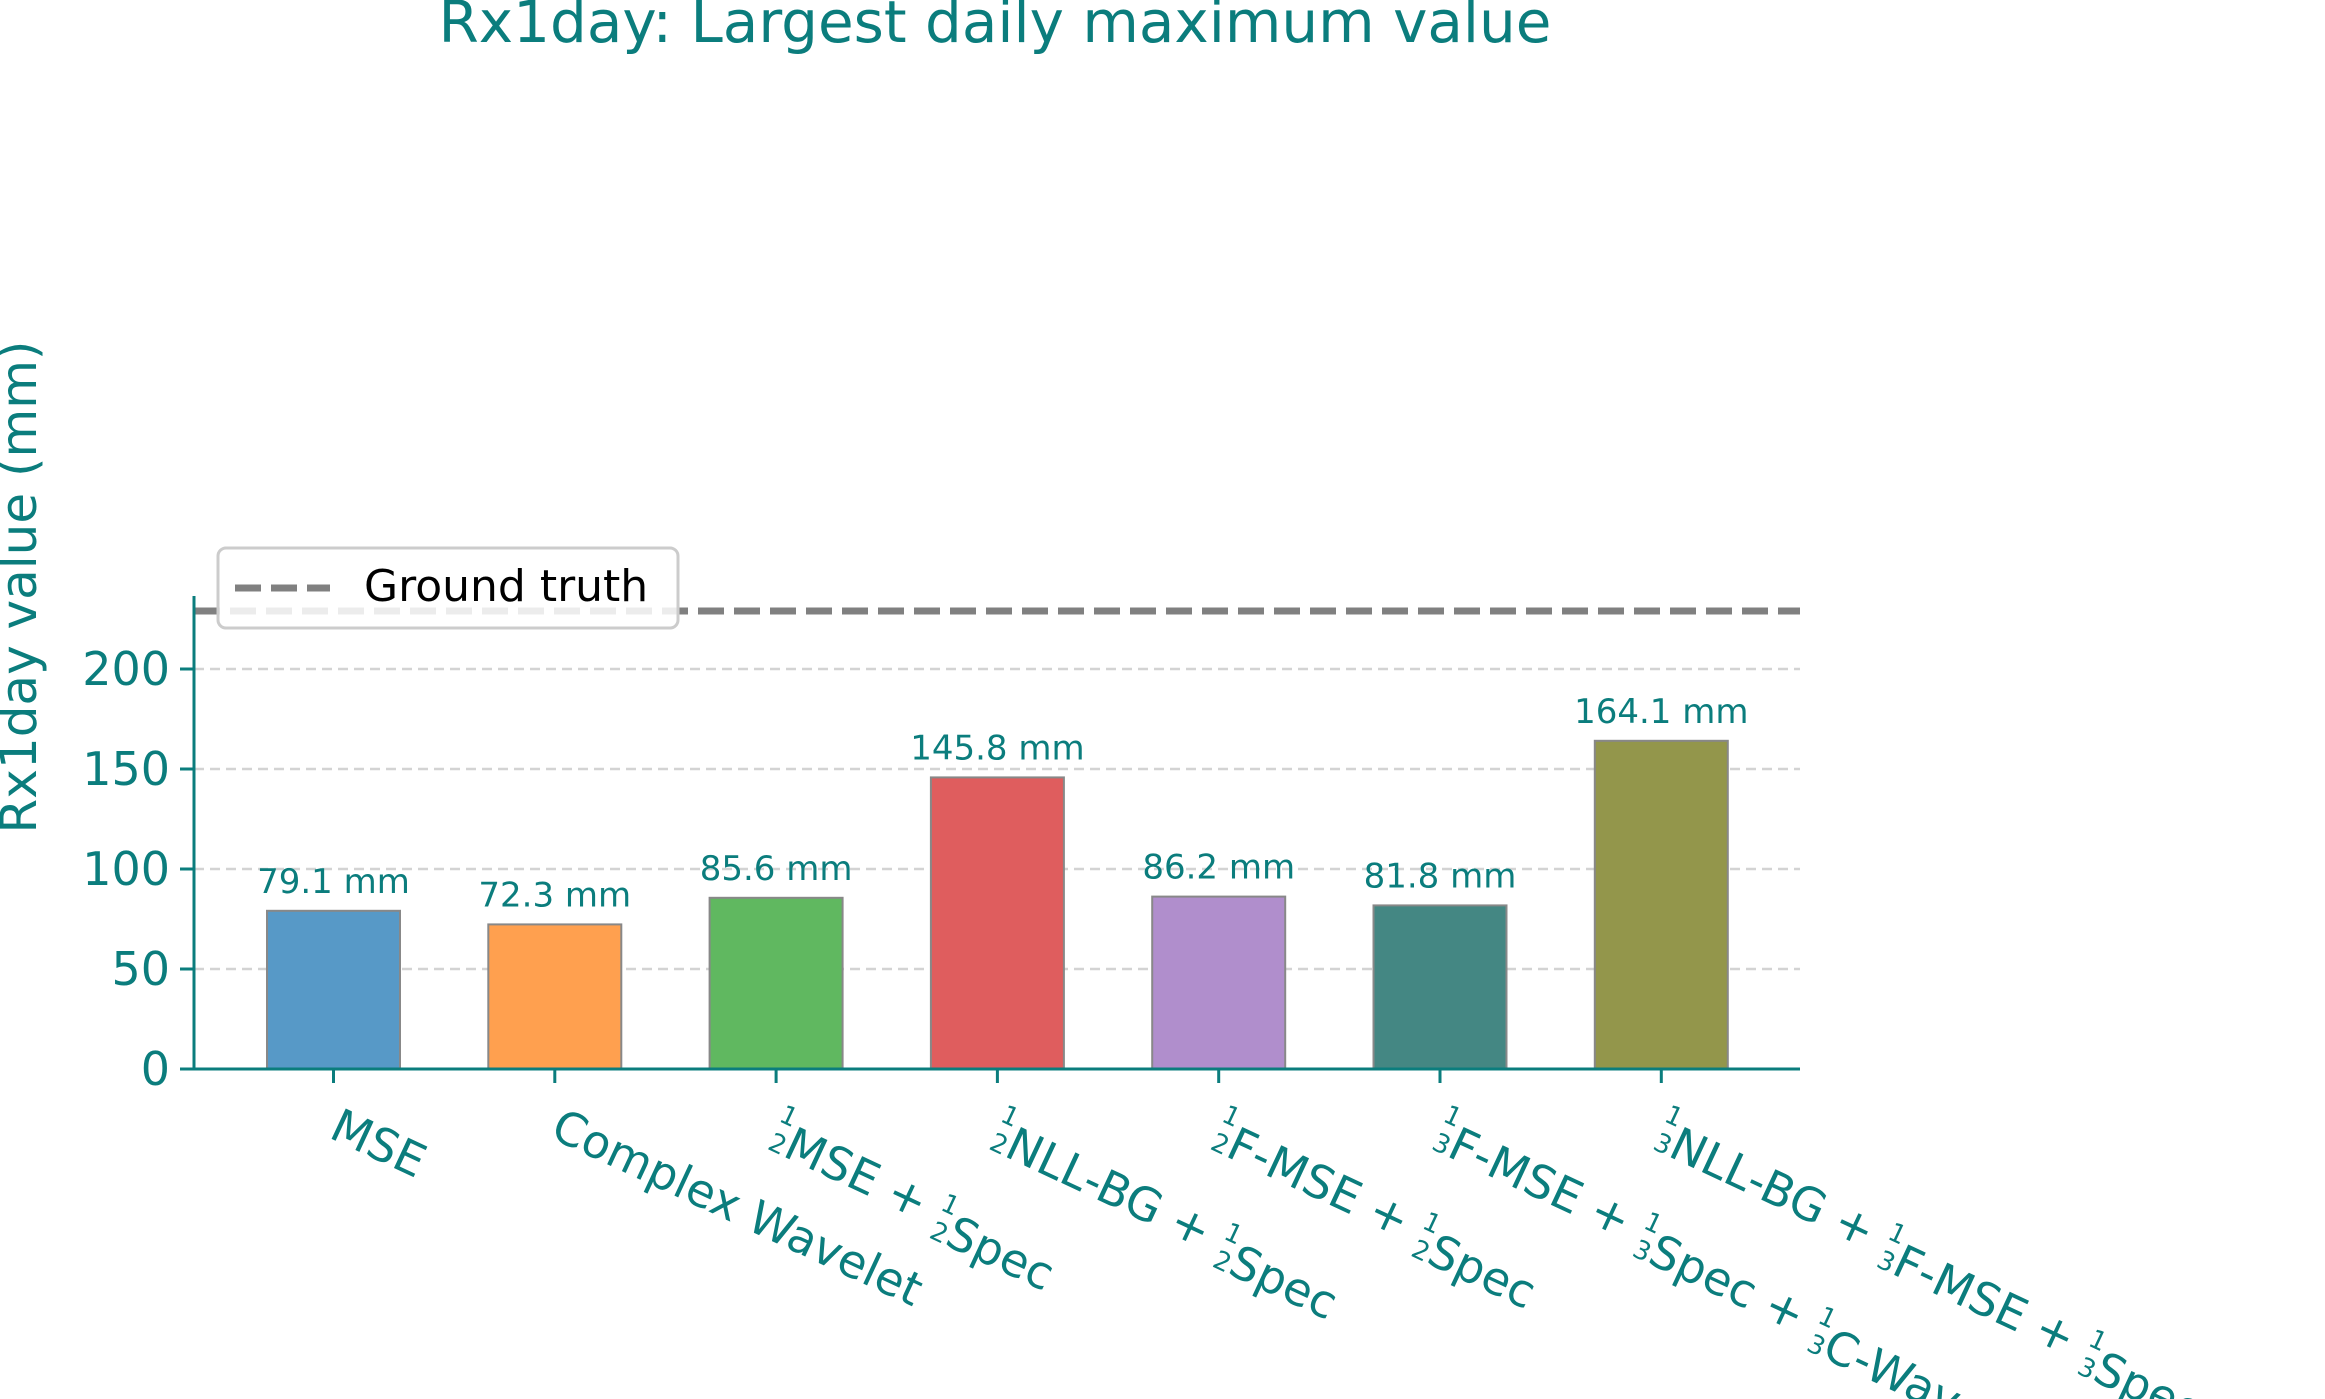 The width and height of the screenshot is (2325, 1399). I want to click on chart-title: Rx1day: Largest daily maximum value, so click(995, 28).